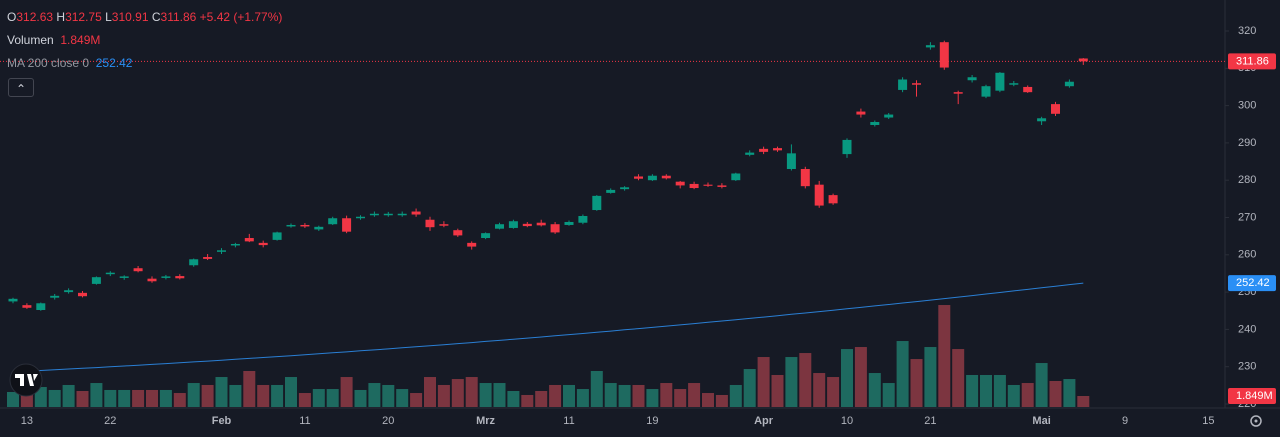 The image size is (1280, 437). Describe the element at coordinates (847, 421) in the screenshot. I see `x-tick-label: 10` at that location.